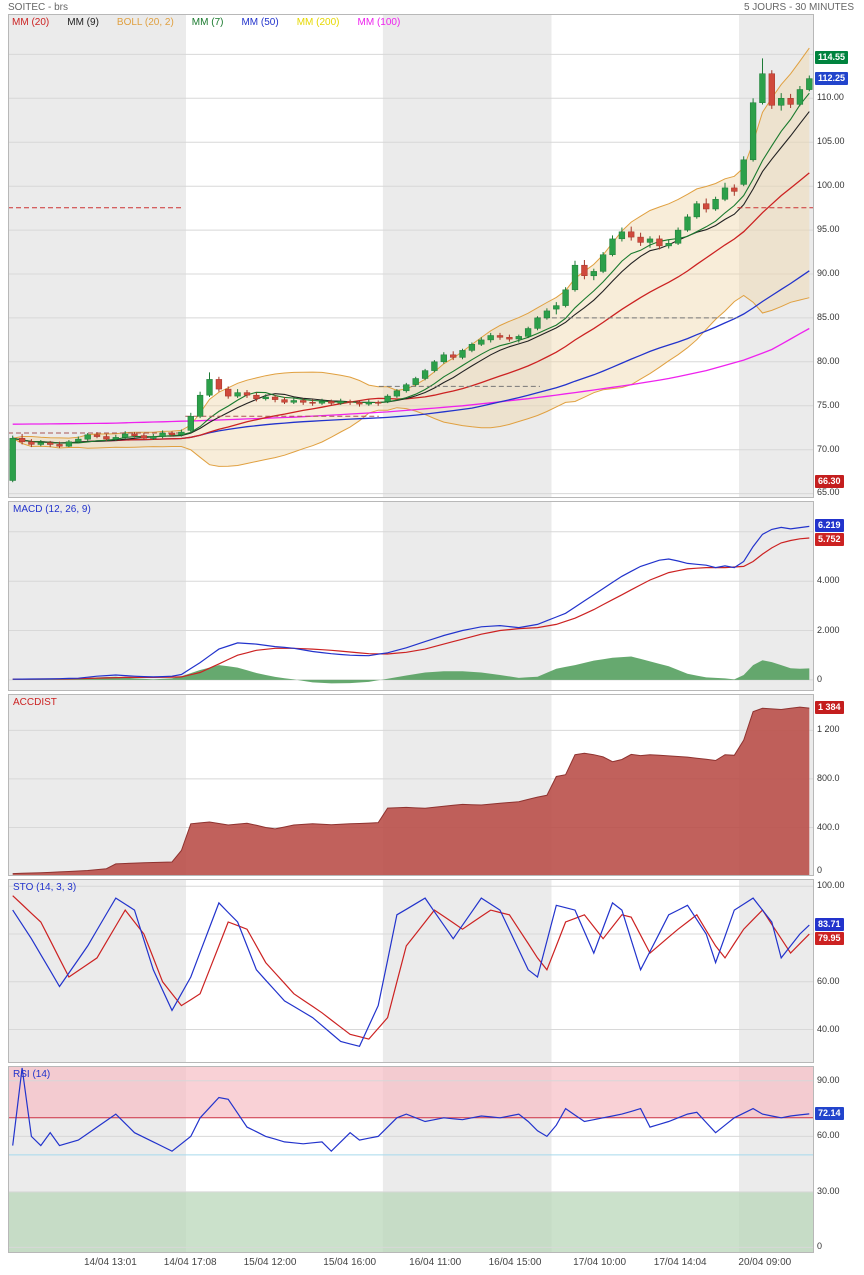 The width and height of the screenshot is (864, 1275). Describe the element at coordinates (839, 971) in the screenshot. I see `sto-axis: 40.00 60.00 100.00 83.71 79.95` at that location.